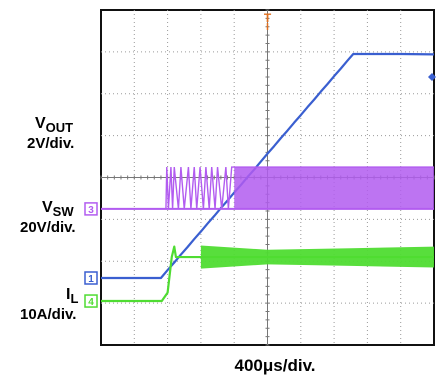 The image size is (440, 386). I want to click on vout-channel-number: 1, so click(91, 279).